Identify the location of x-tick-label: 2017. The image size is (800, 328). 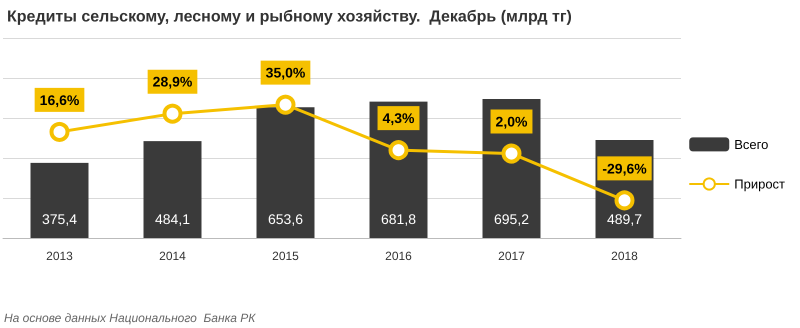
(512, 256).